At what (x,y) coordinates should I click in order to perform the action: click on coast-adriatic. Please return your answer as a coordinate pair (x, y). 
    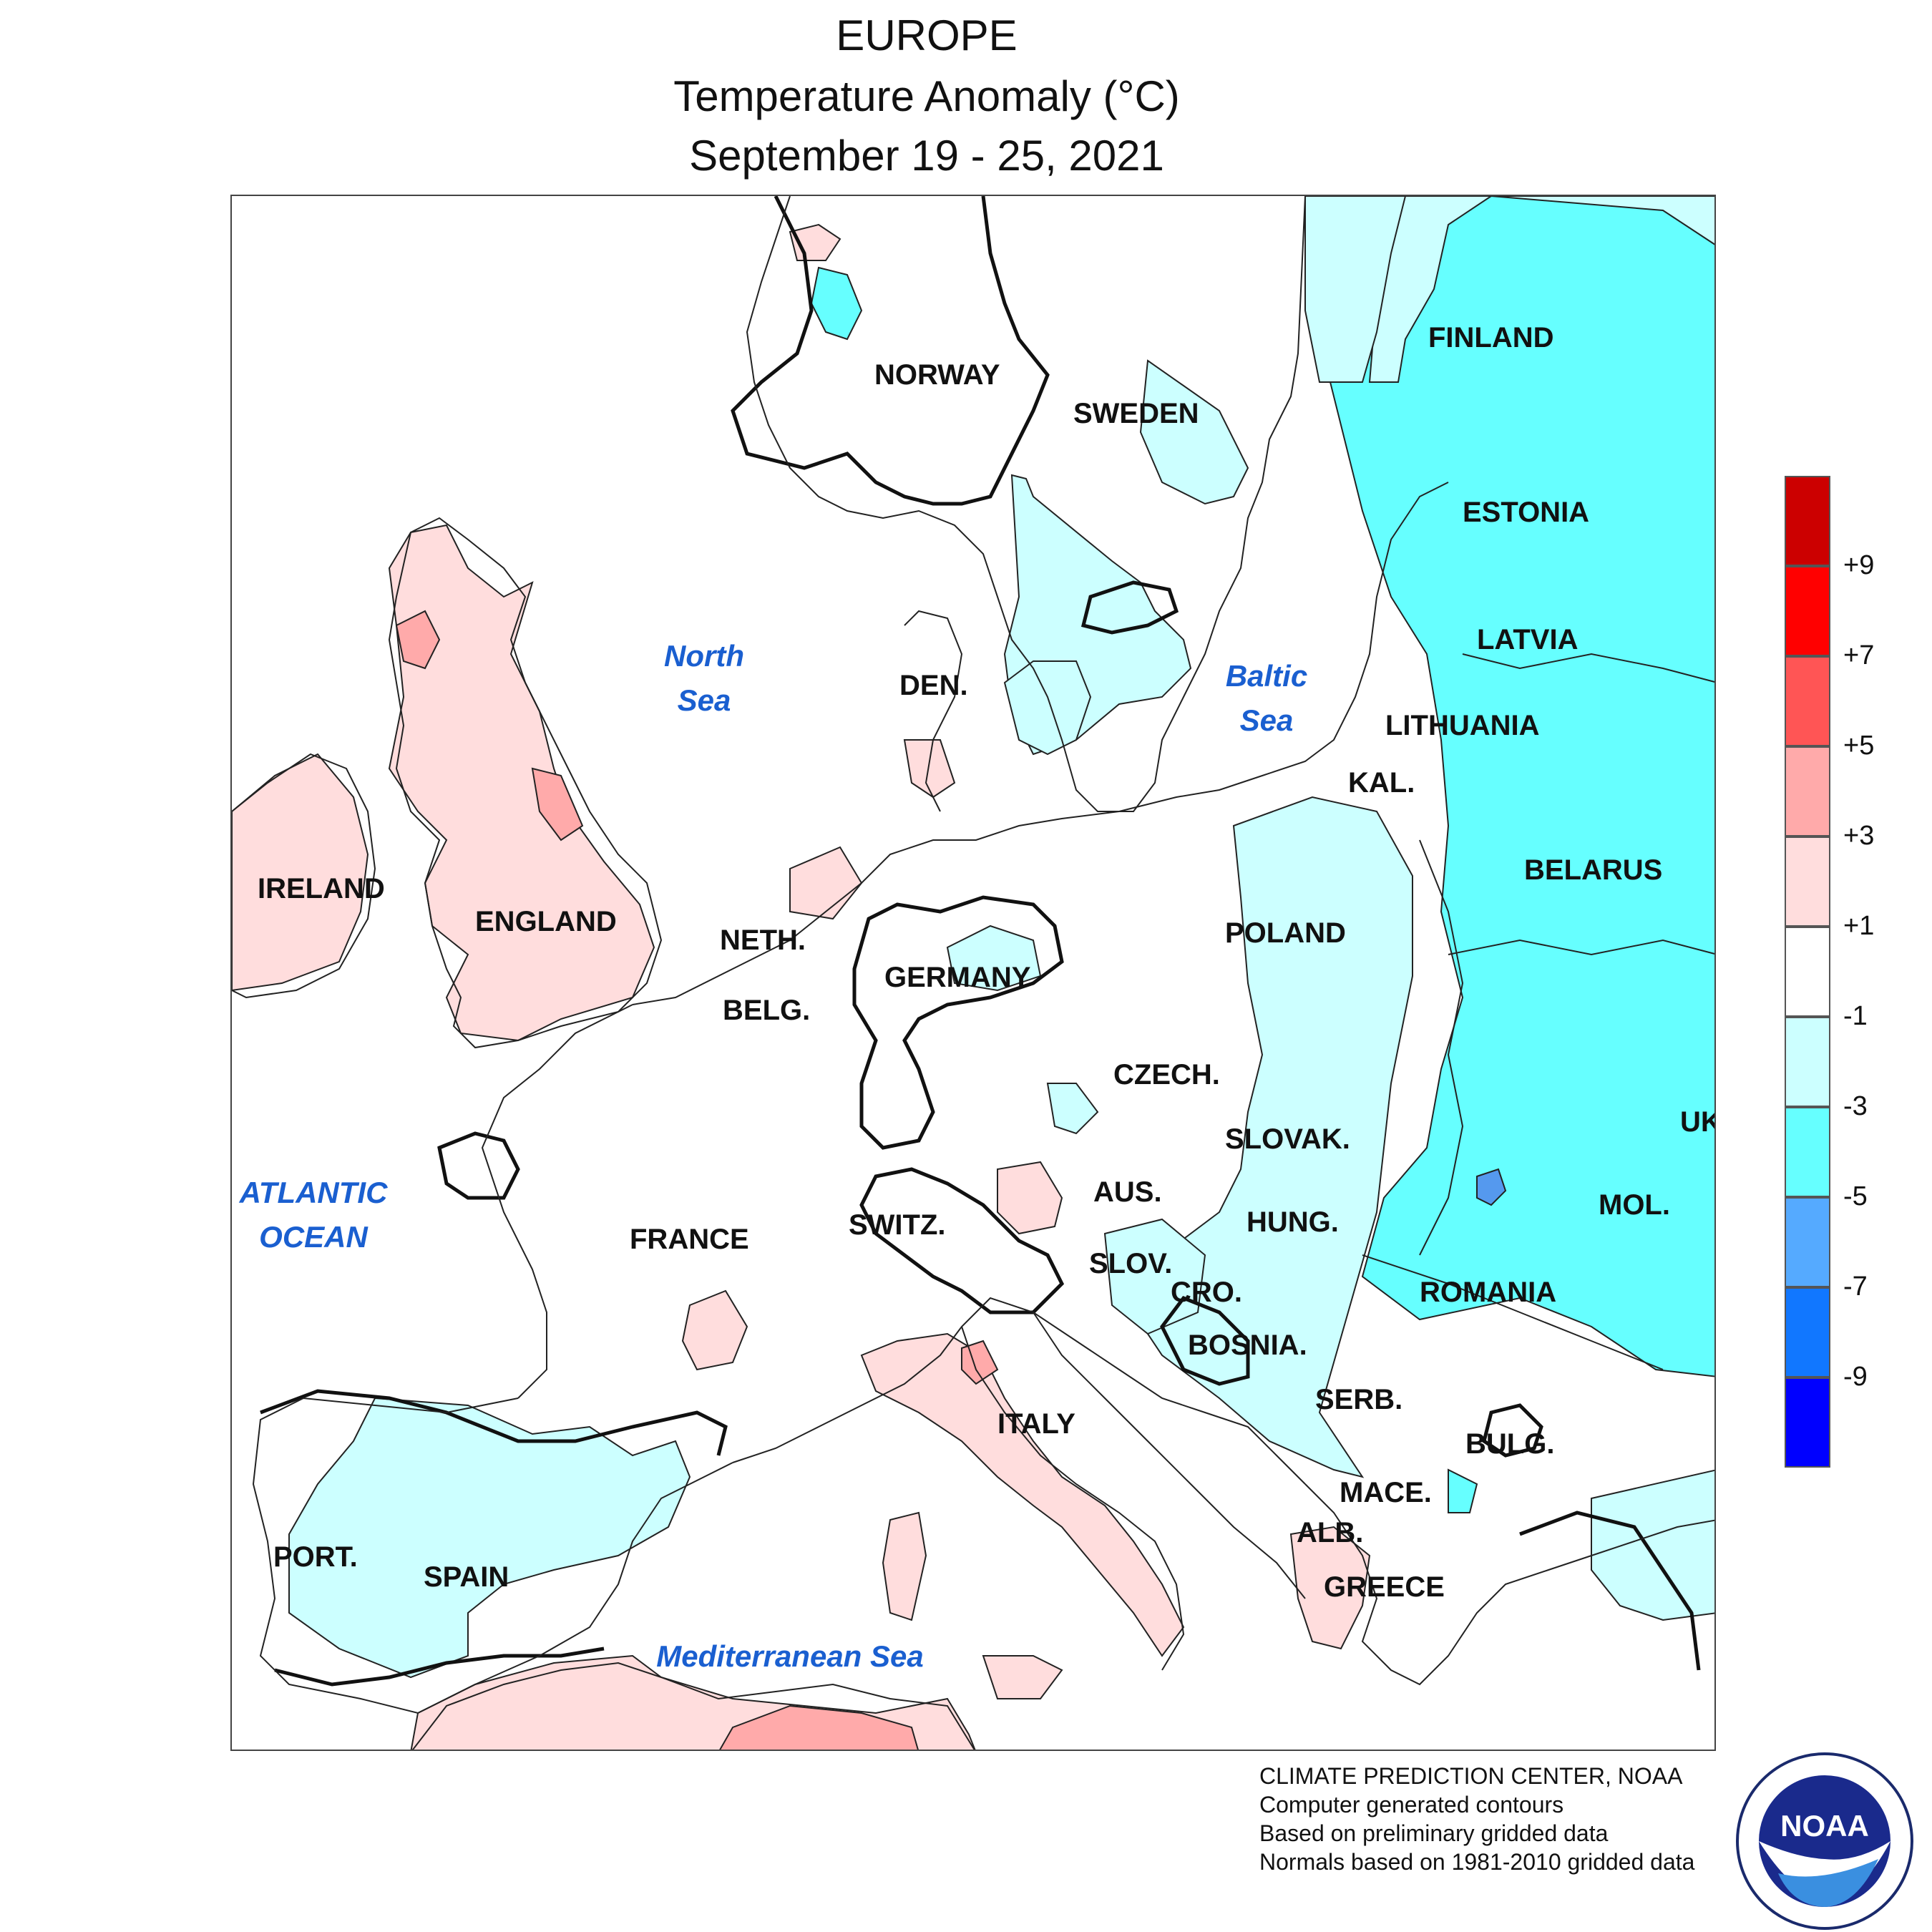
    Looking at the image, I should click on (1169, 1455).